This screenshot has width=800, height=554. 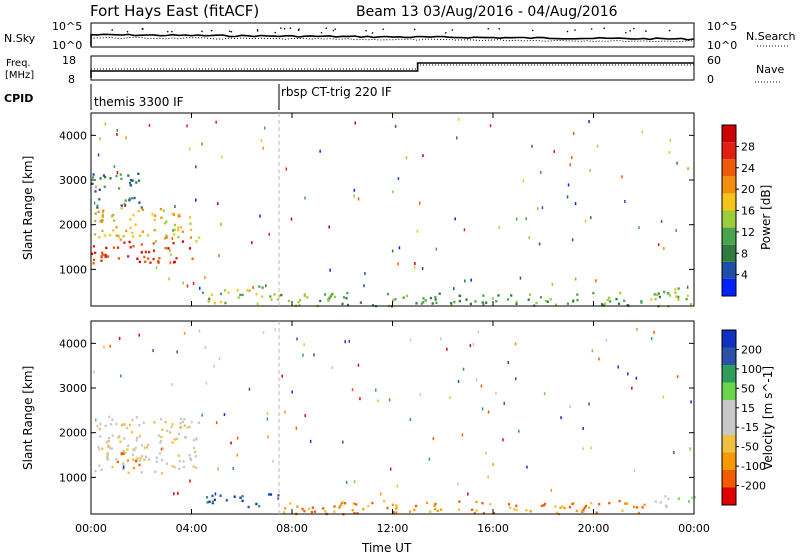 What do you see at coordinates (729, 202) in the screenshot?
I see `power-colorbar-swatch` at bounding box center [729, 202].